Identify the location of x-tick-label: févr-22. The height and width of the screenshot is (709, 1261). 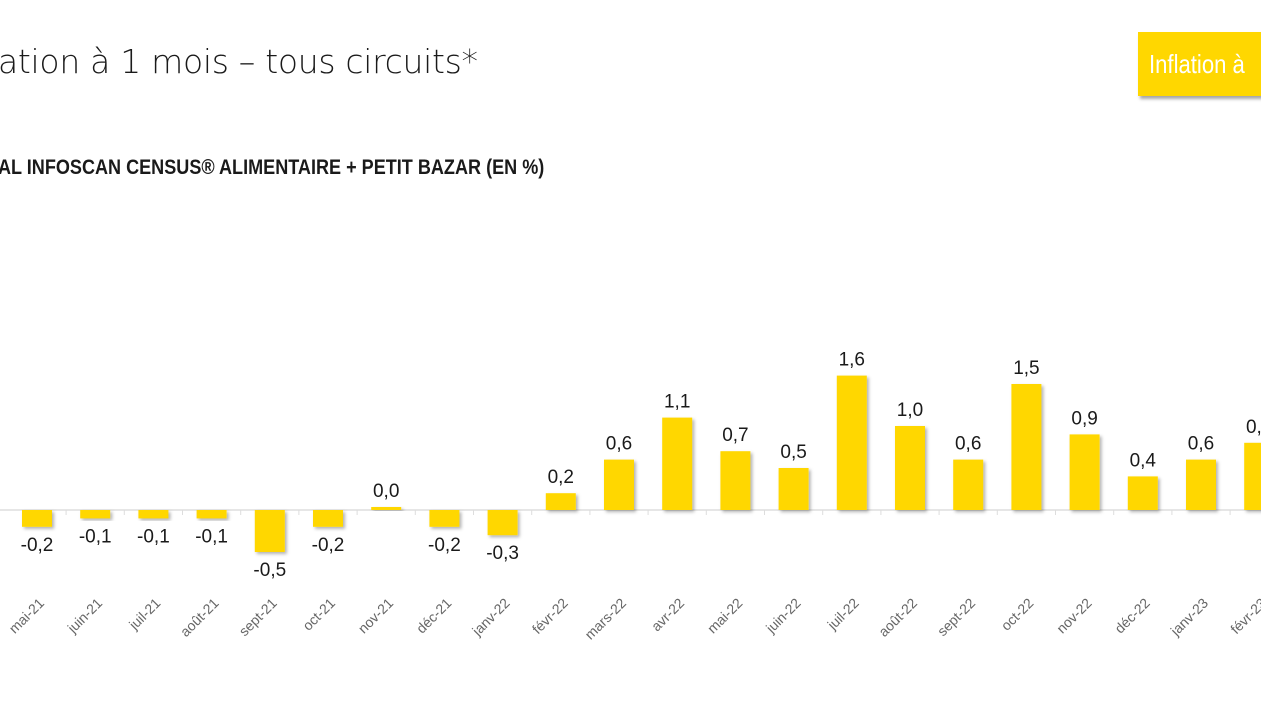
(550, 616).